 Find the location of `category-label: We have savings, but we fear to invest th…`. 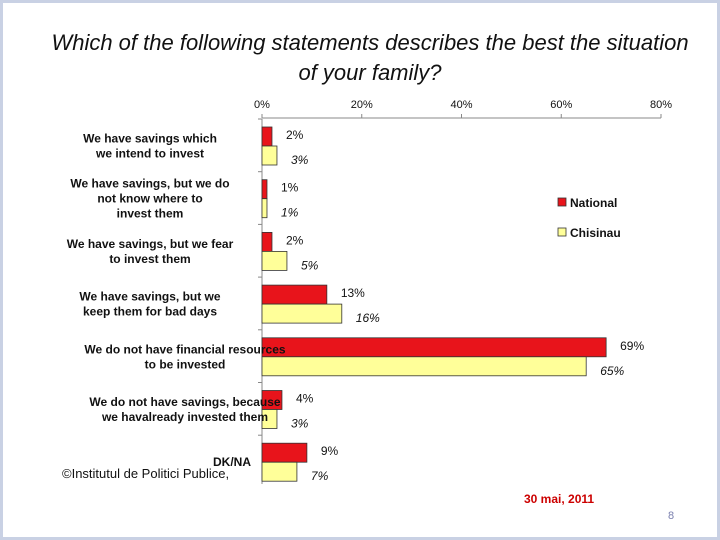

category-label: We have savings, but we fear to invest th… is located at coordinates (150, 251).